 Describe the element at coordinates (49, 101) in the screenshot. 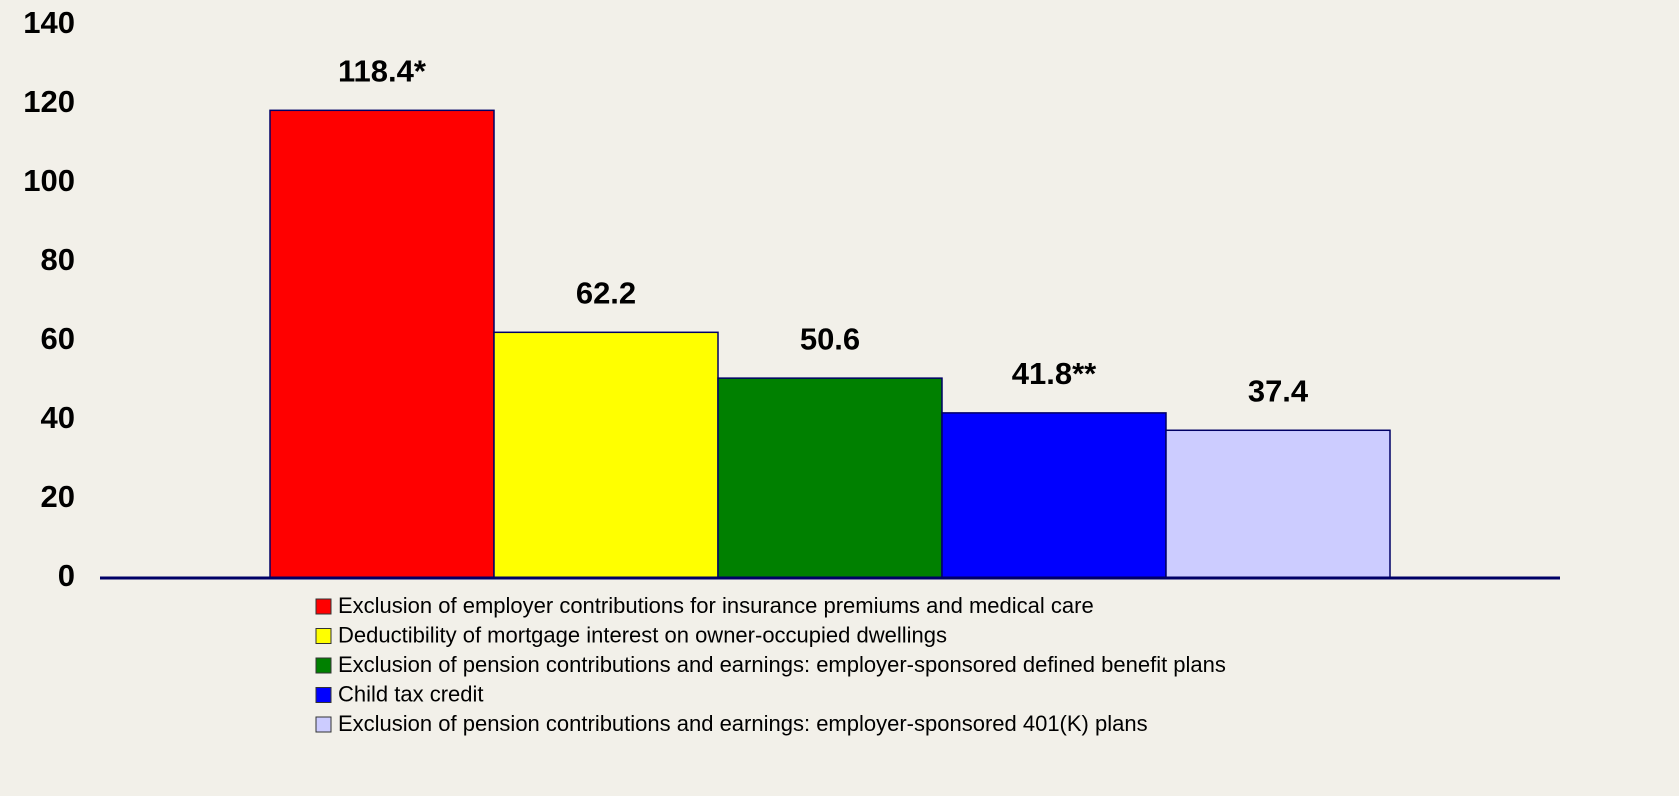

I see `y-tick-label: 120` at that location.